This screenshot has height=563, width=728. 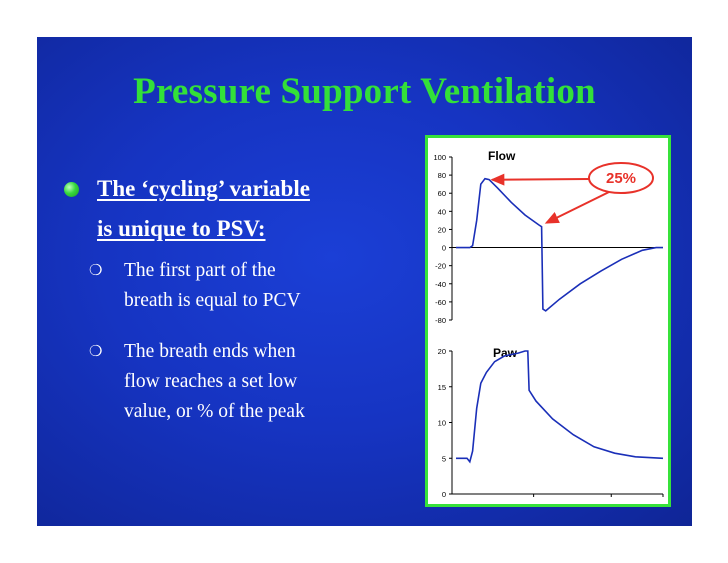 I want to click on arrow-to-cycle-point, so click(x=577, y=207).